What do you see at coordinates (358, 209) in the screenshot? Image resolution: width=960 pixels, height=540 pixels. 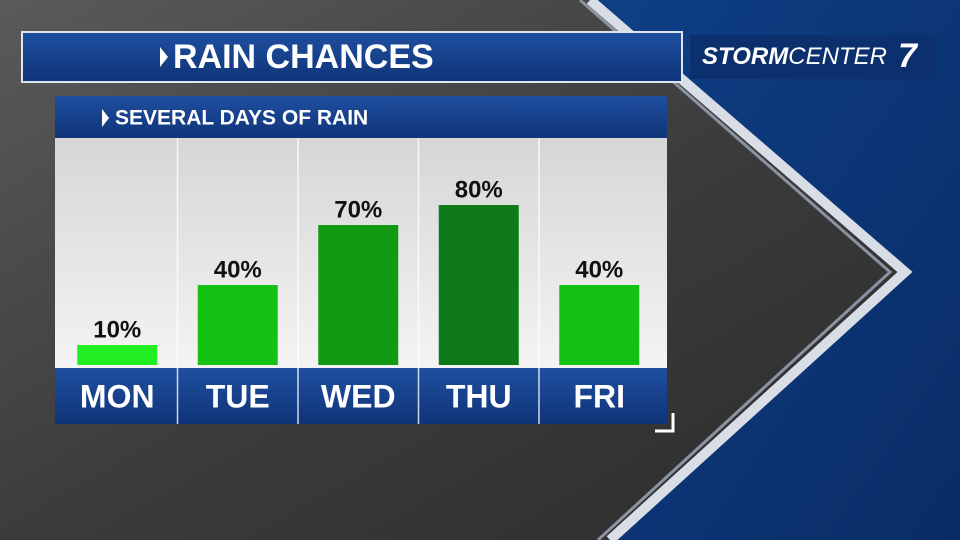 I see `value-label: 70%` at bounding box center [358, 209].